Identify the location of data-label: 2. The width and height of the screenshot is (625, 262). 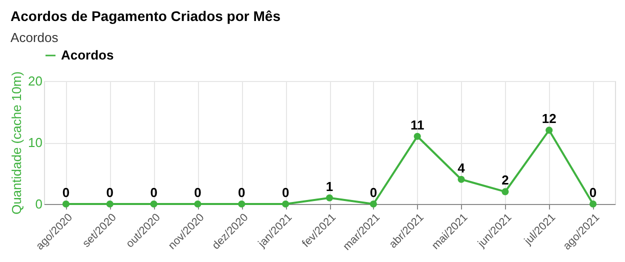
(505, 180).